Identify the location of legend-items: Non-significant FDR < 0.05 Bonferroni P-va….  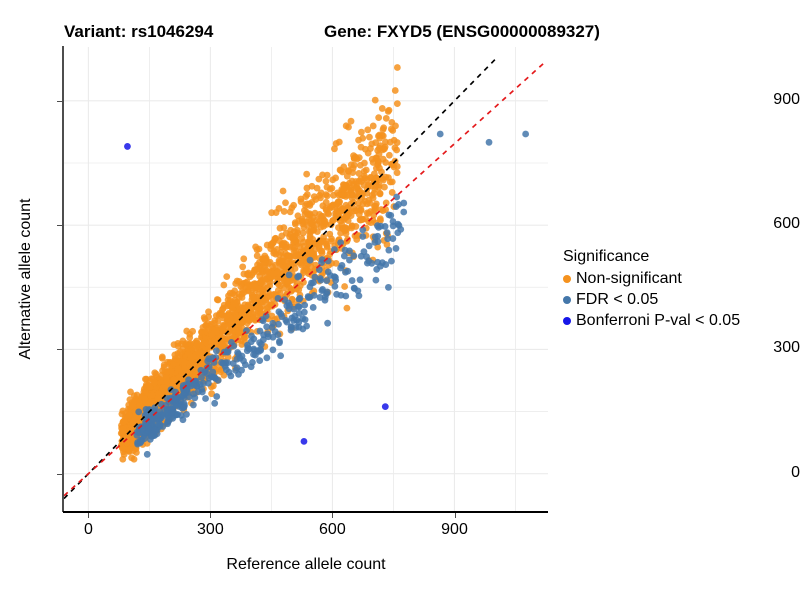
(681, 299).